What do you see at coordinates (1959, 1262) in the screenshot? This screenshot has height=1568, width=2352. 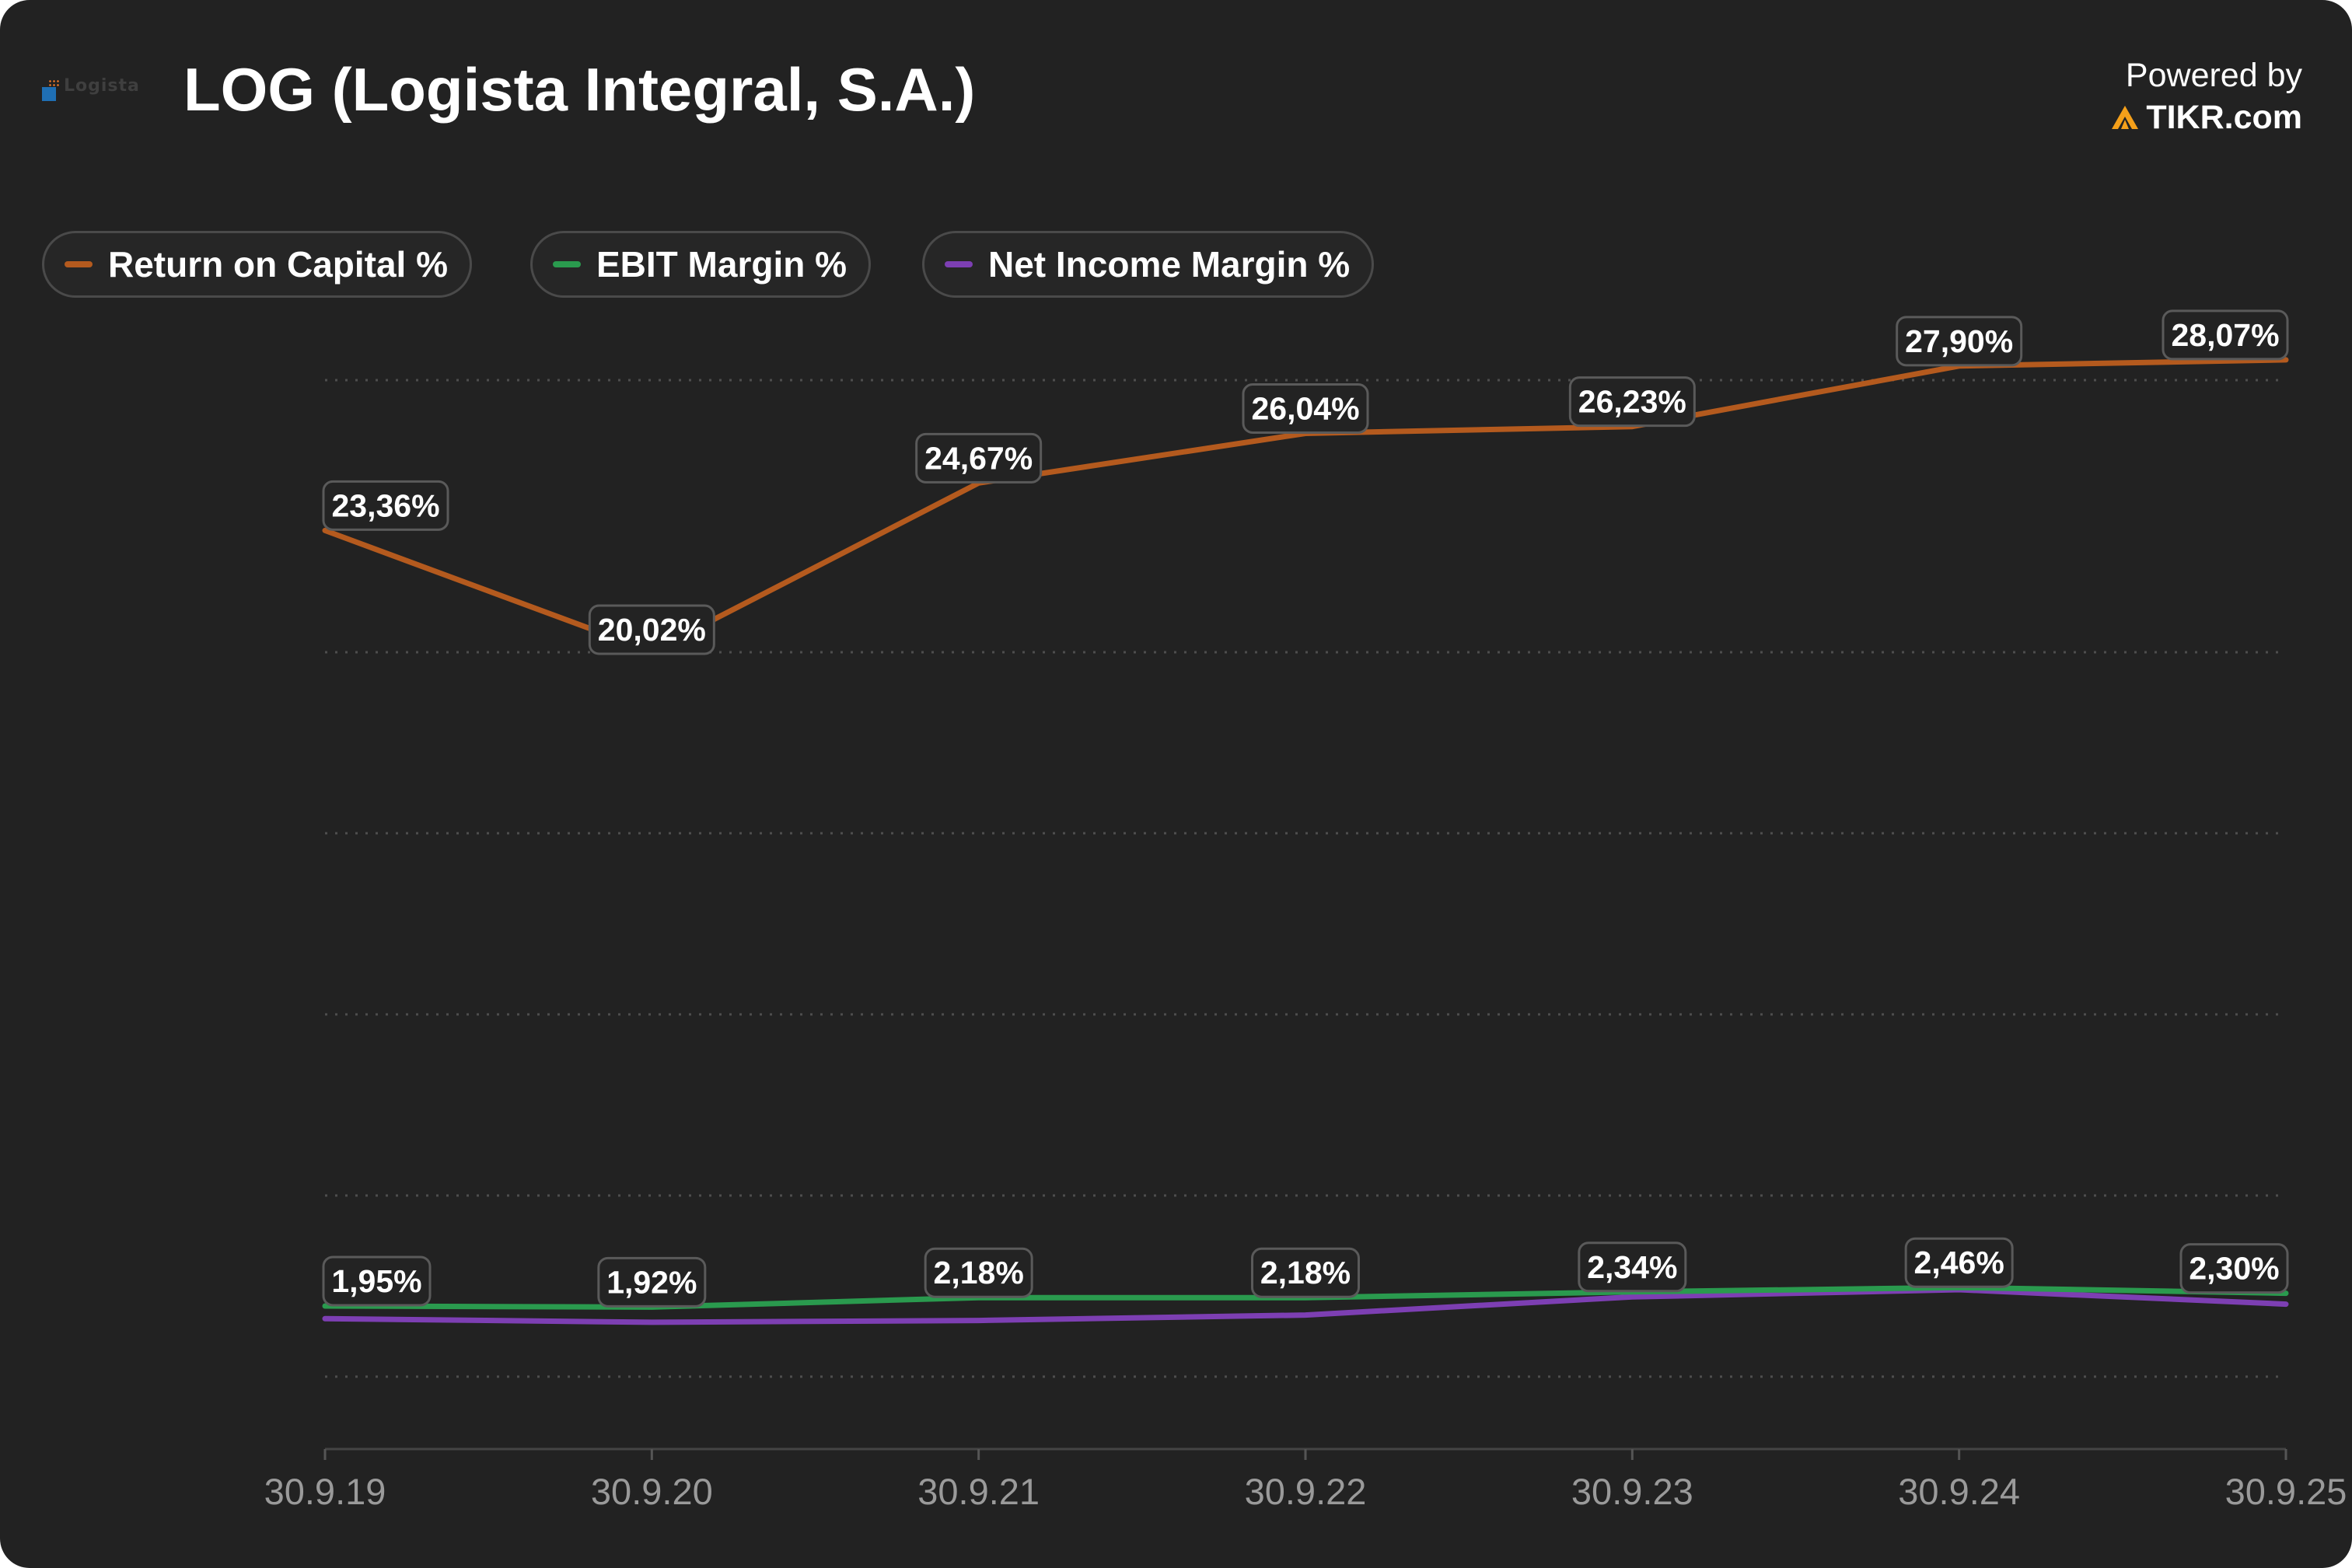 I see `data-label-ebit-margin: 2,46%` at bounding box center [1959, 1262].